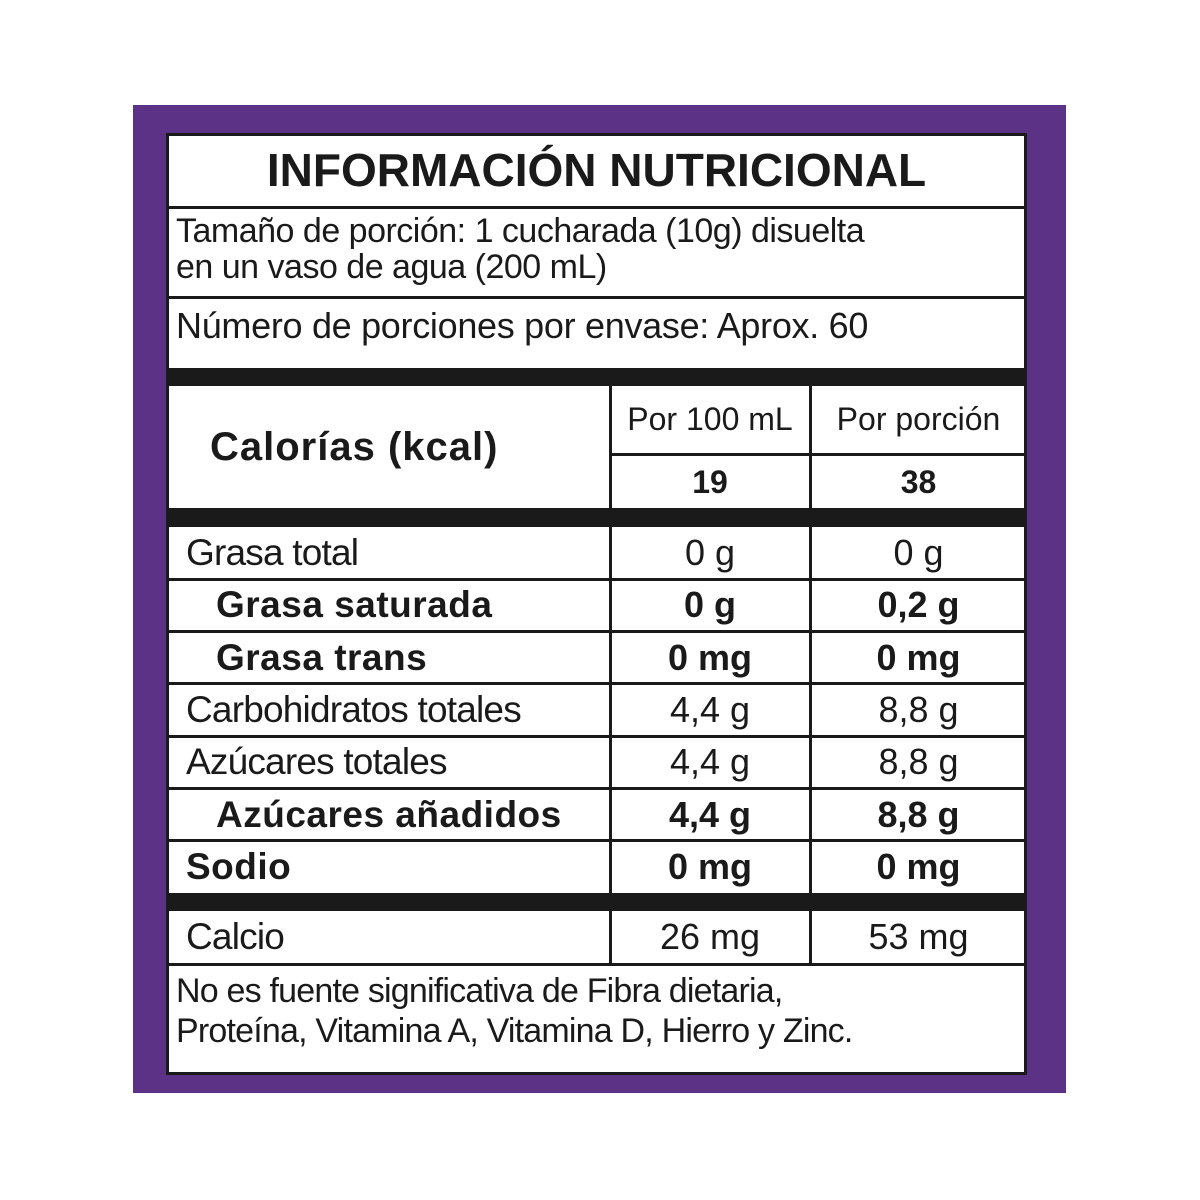 This screenshot has width=1200, height=1200. Describe the element at coordinates (239, 866) in the screenshot. I see `nutrient-name: Sodio` at that location.